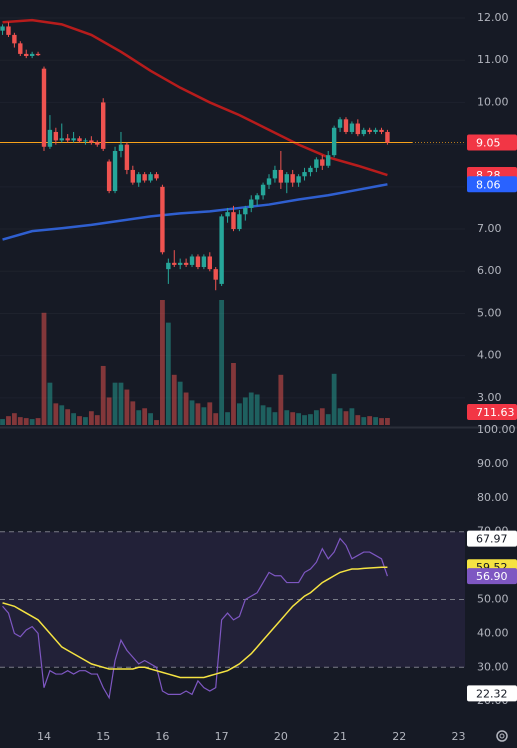 The height and width of the screenshot is (748, 517). I want to click on y-tick-label: 12.00, so click(493, 17).